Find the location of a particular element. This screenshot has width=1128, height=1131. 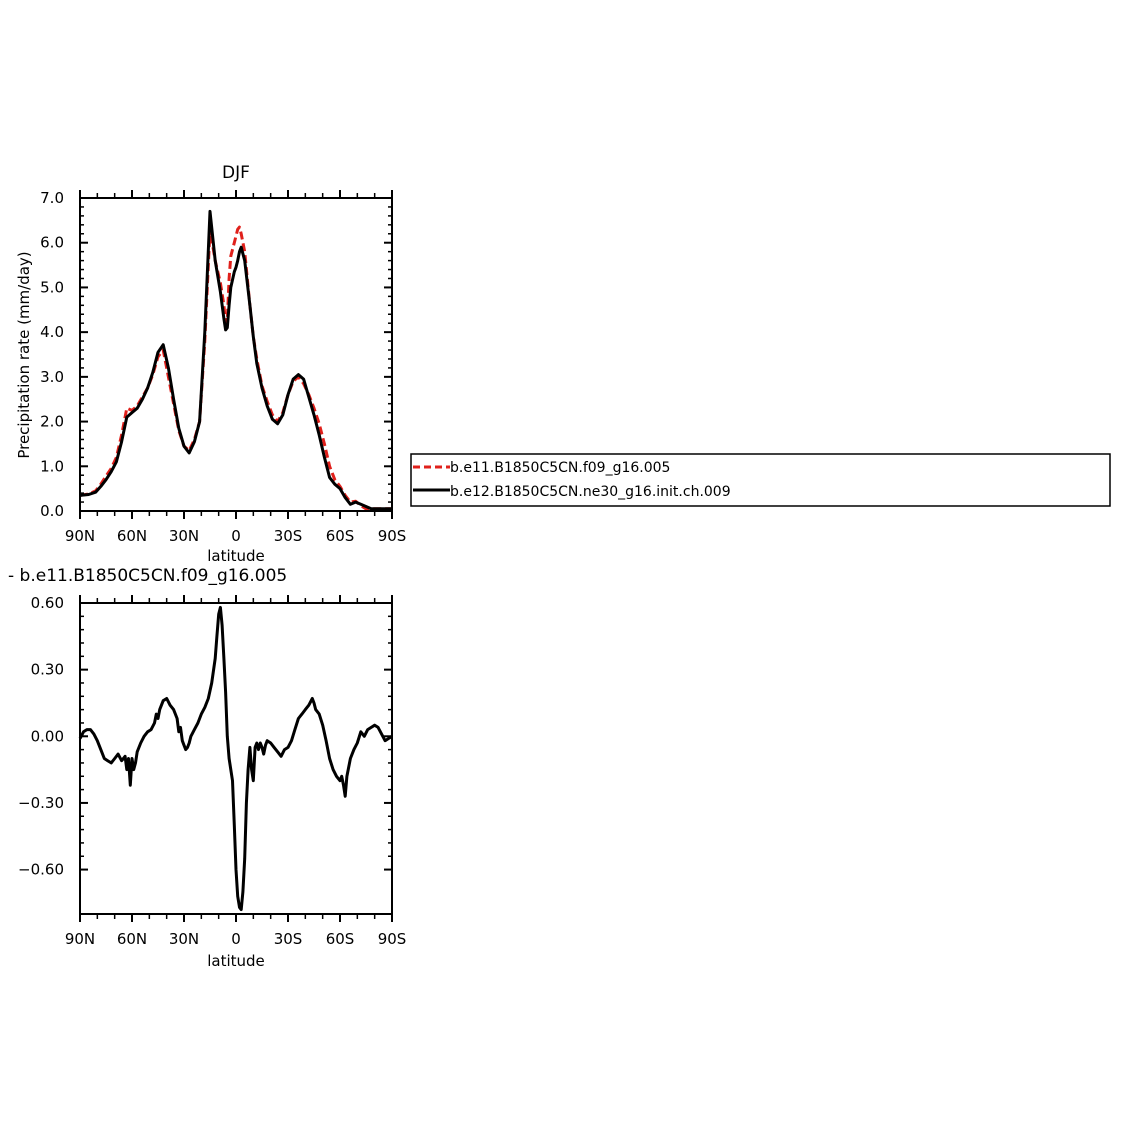

precip-xtick-label: 90S is located at coordinates (392, 536).